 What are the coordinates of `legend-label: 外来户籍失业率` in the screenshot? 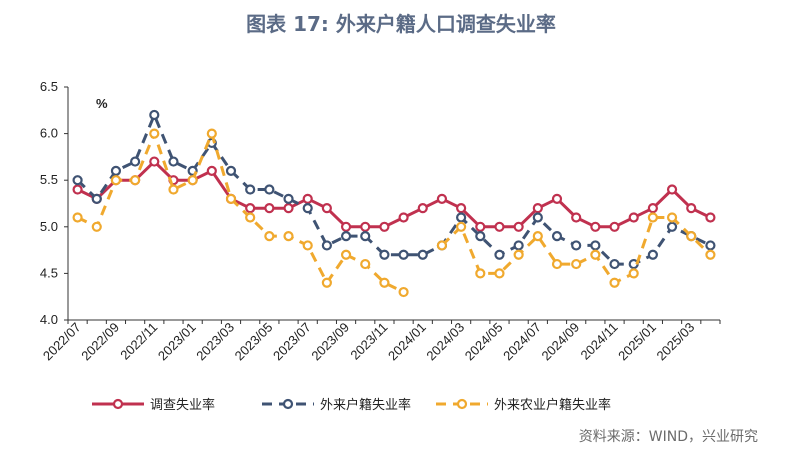 It's located at (365, 405).